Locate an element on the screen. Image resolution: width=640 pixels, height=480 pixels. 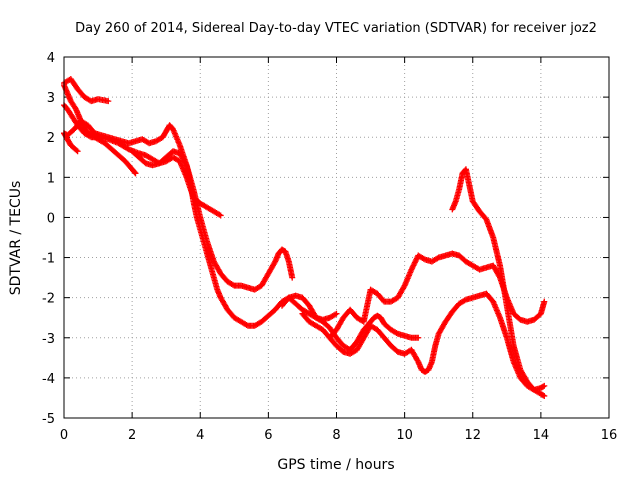
x-tick-label: 0 is located at coordinates (64, 435).